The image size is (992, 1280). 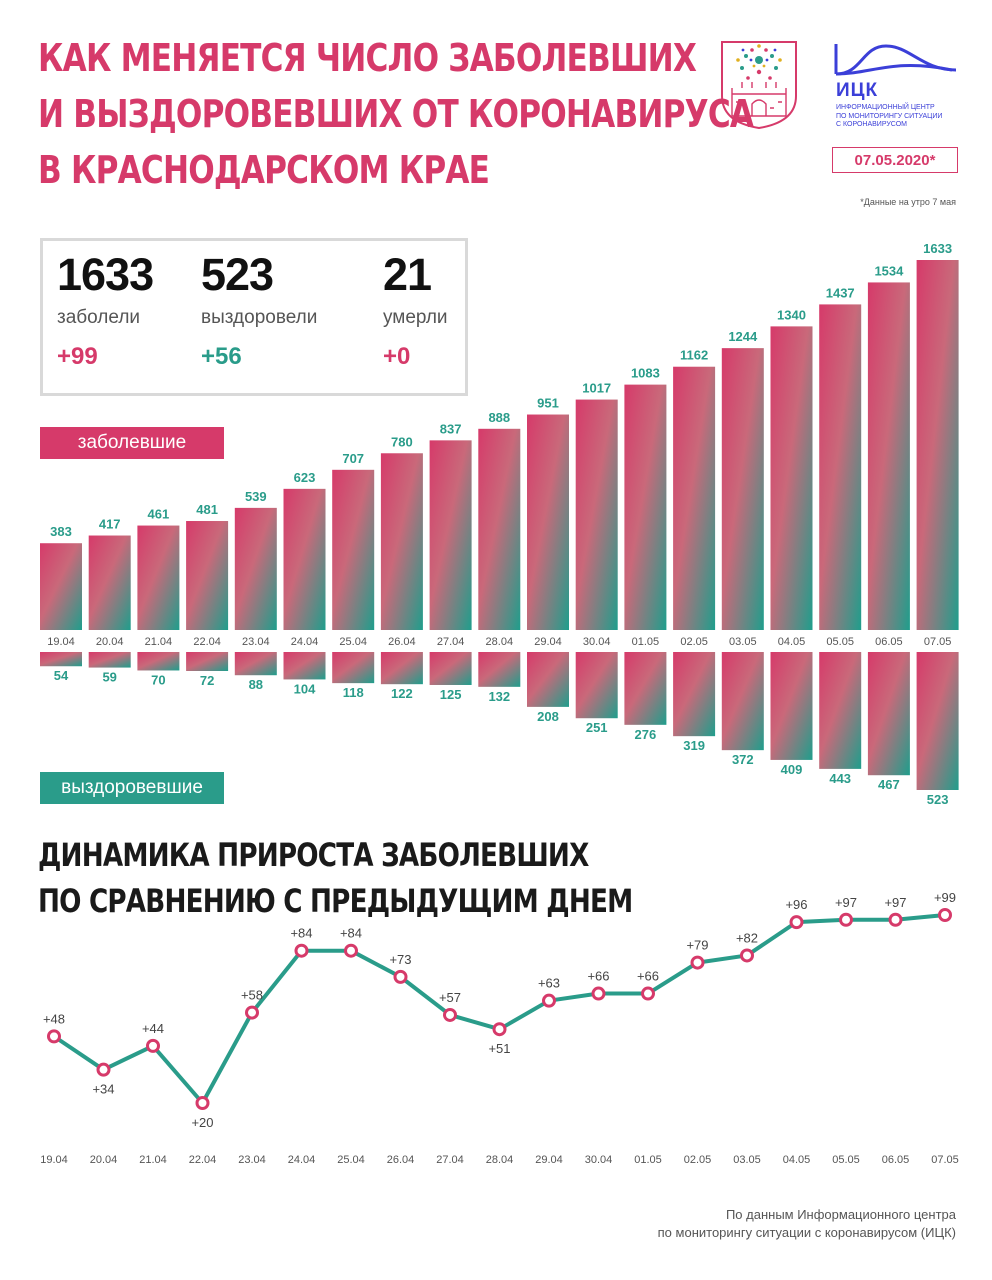 I want to click on data-note: *Данные на утро 7 мая, so click(x=908, y=202).